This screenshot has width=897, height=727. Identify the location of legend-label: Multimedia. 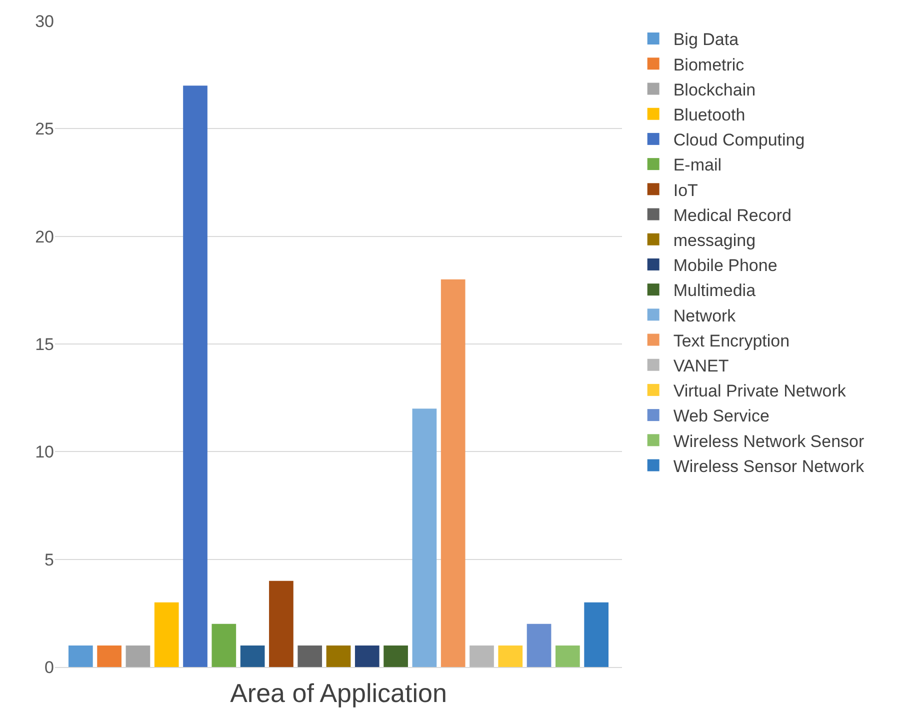
(714, 290).